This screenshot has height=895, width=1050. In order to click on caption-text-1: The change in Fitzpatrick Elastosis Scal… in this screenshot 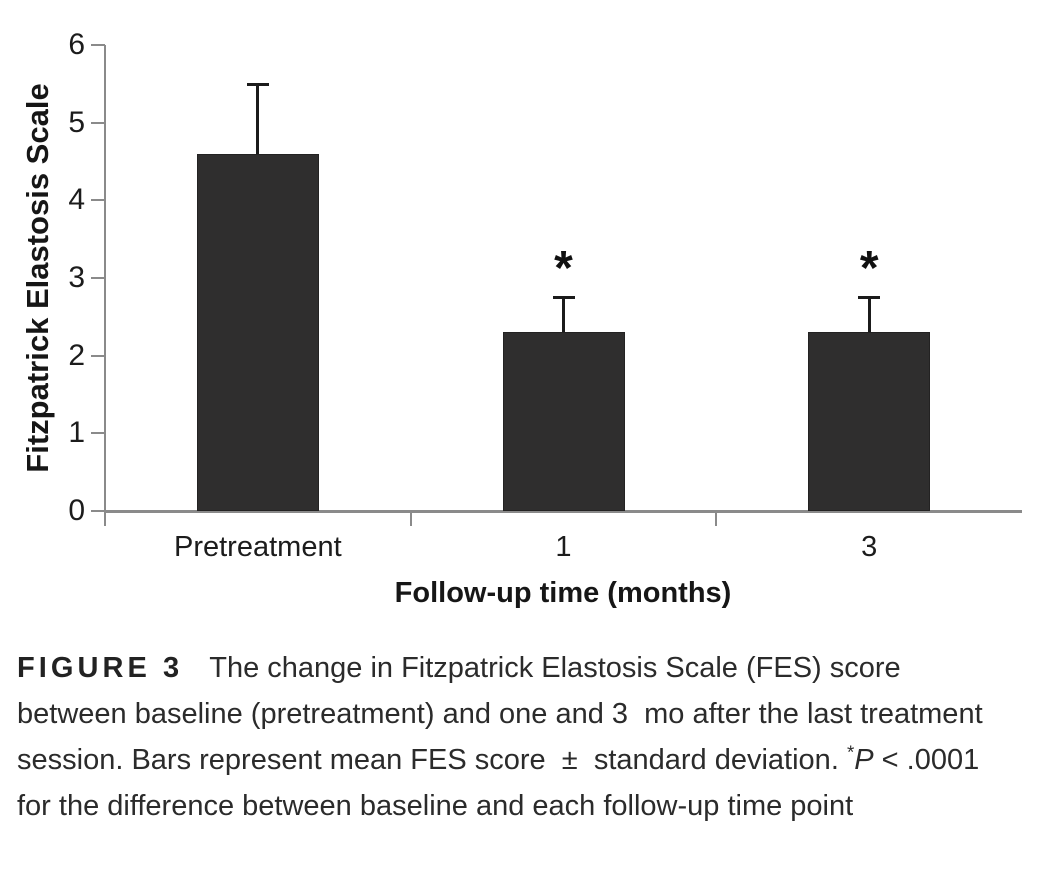, I will do `click(500, 714)`.